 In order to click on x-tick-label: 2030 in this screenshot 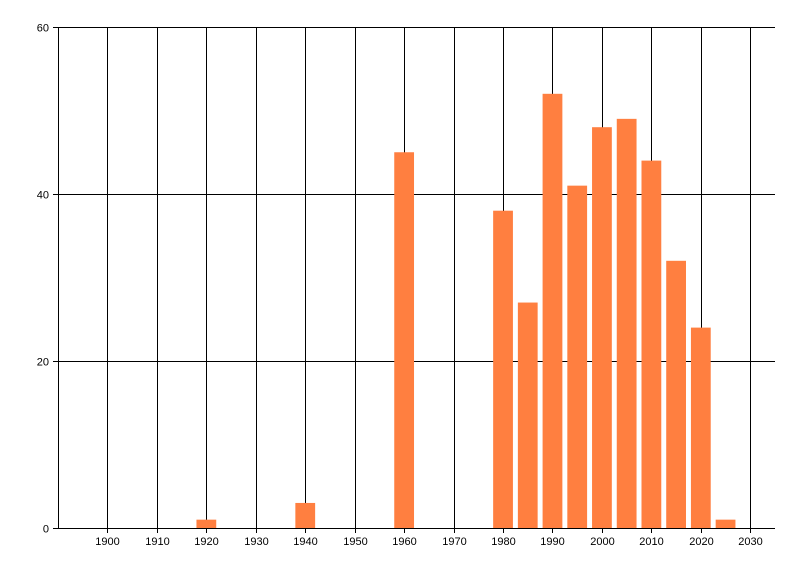, I will do `click(750, 542)`.